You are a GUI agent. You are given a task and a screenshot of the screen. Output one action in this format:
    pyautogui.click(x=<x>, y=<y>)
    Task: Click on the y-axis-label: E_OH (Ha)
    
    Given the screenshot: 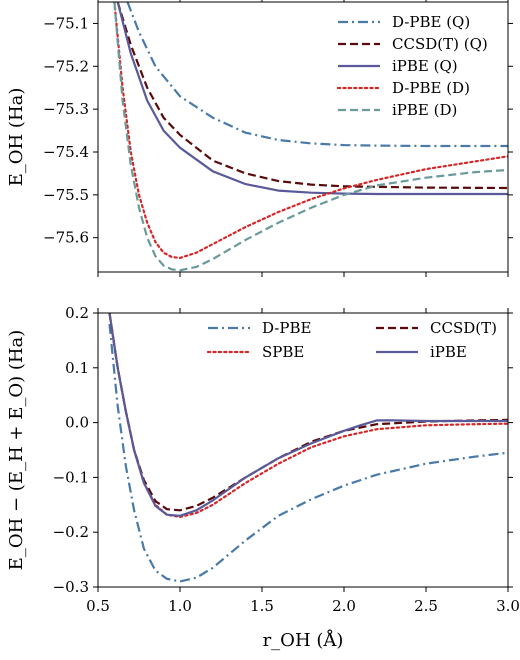 What is the action you would take?
    pyautogui.click(x=16, y=137)
    